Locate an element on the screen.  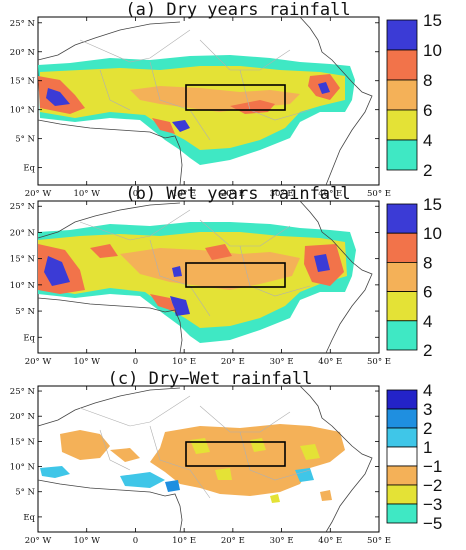
panel-c-borders is located at coordinates (195, 447).